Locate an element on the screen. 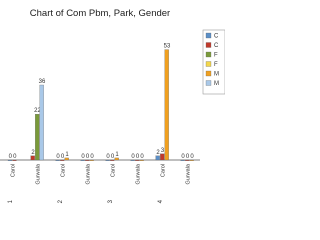 The height and width of the screenshot is (240, 320). value-label: 53 is located at coordinates (167, 47).